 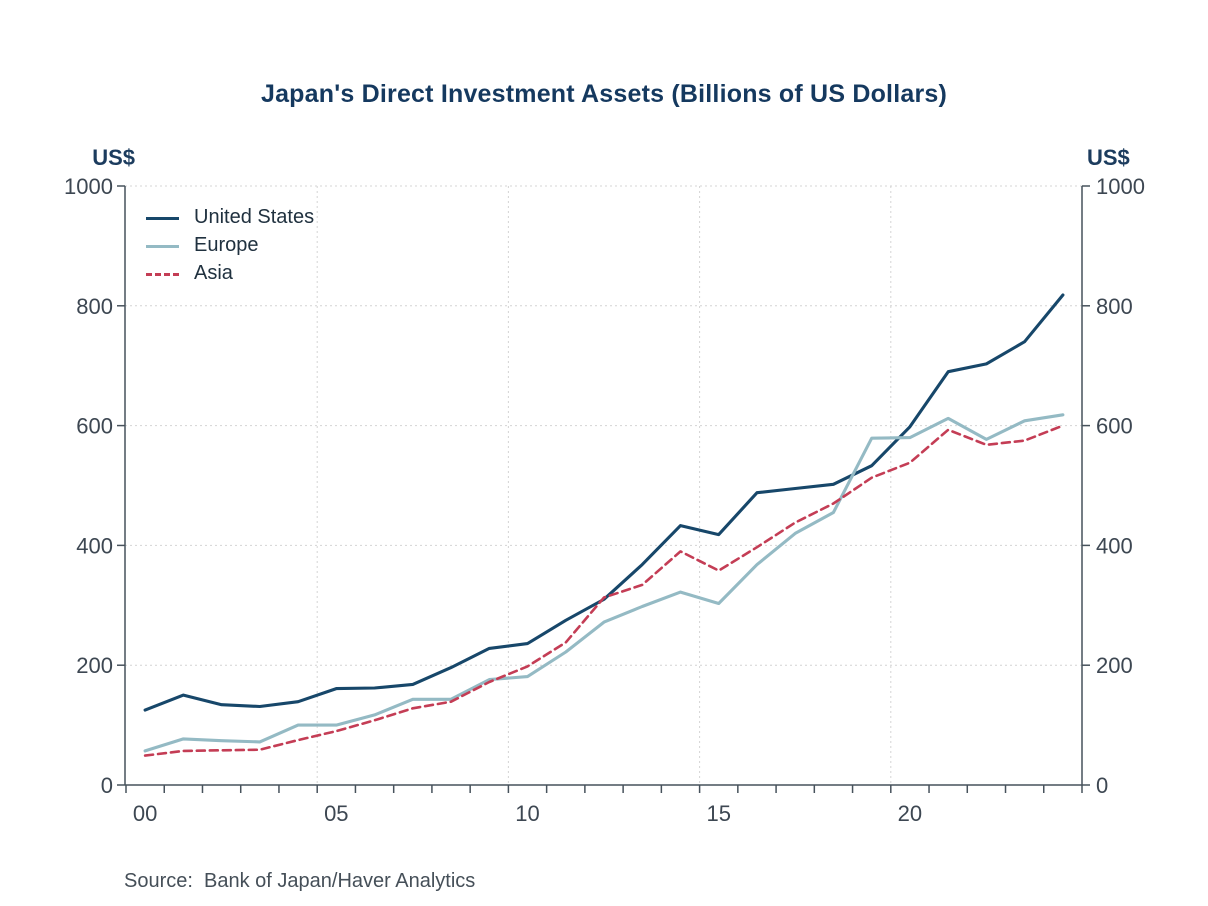 What do you see at coordinates (336, 813) in the screenshot?
I see `x-tick-label: 05` at bounding box center [336, 813].